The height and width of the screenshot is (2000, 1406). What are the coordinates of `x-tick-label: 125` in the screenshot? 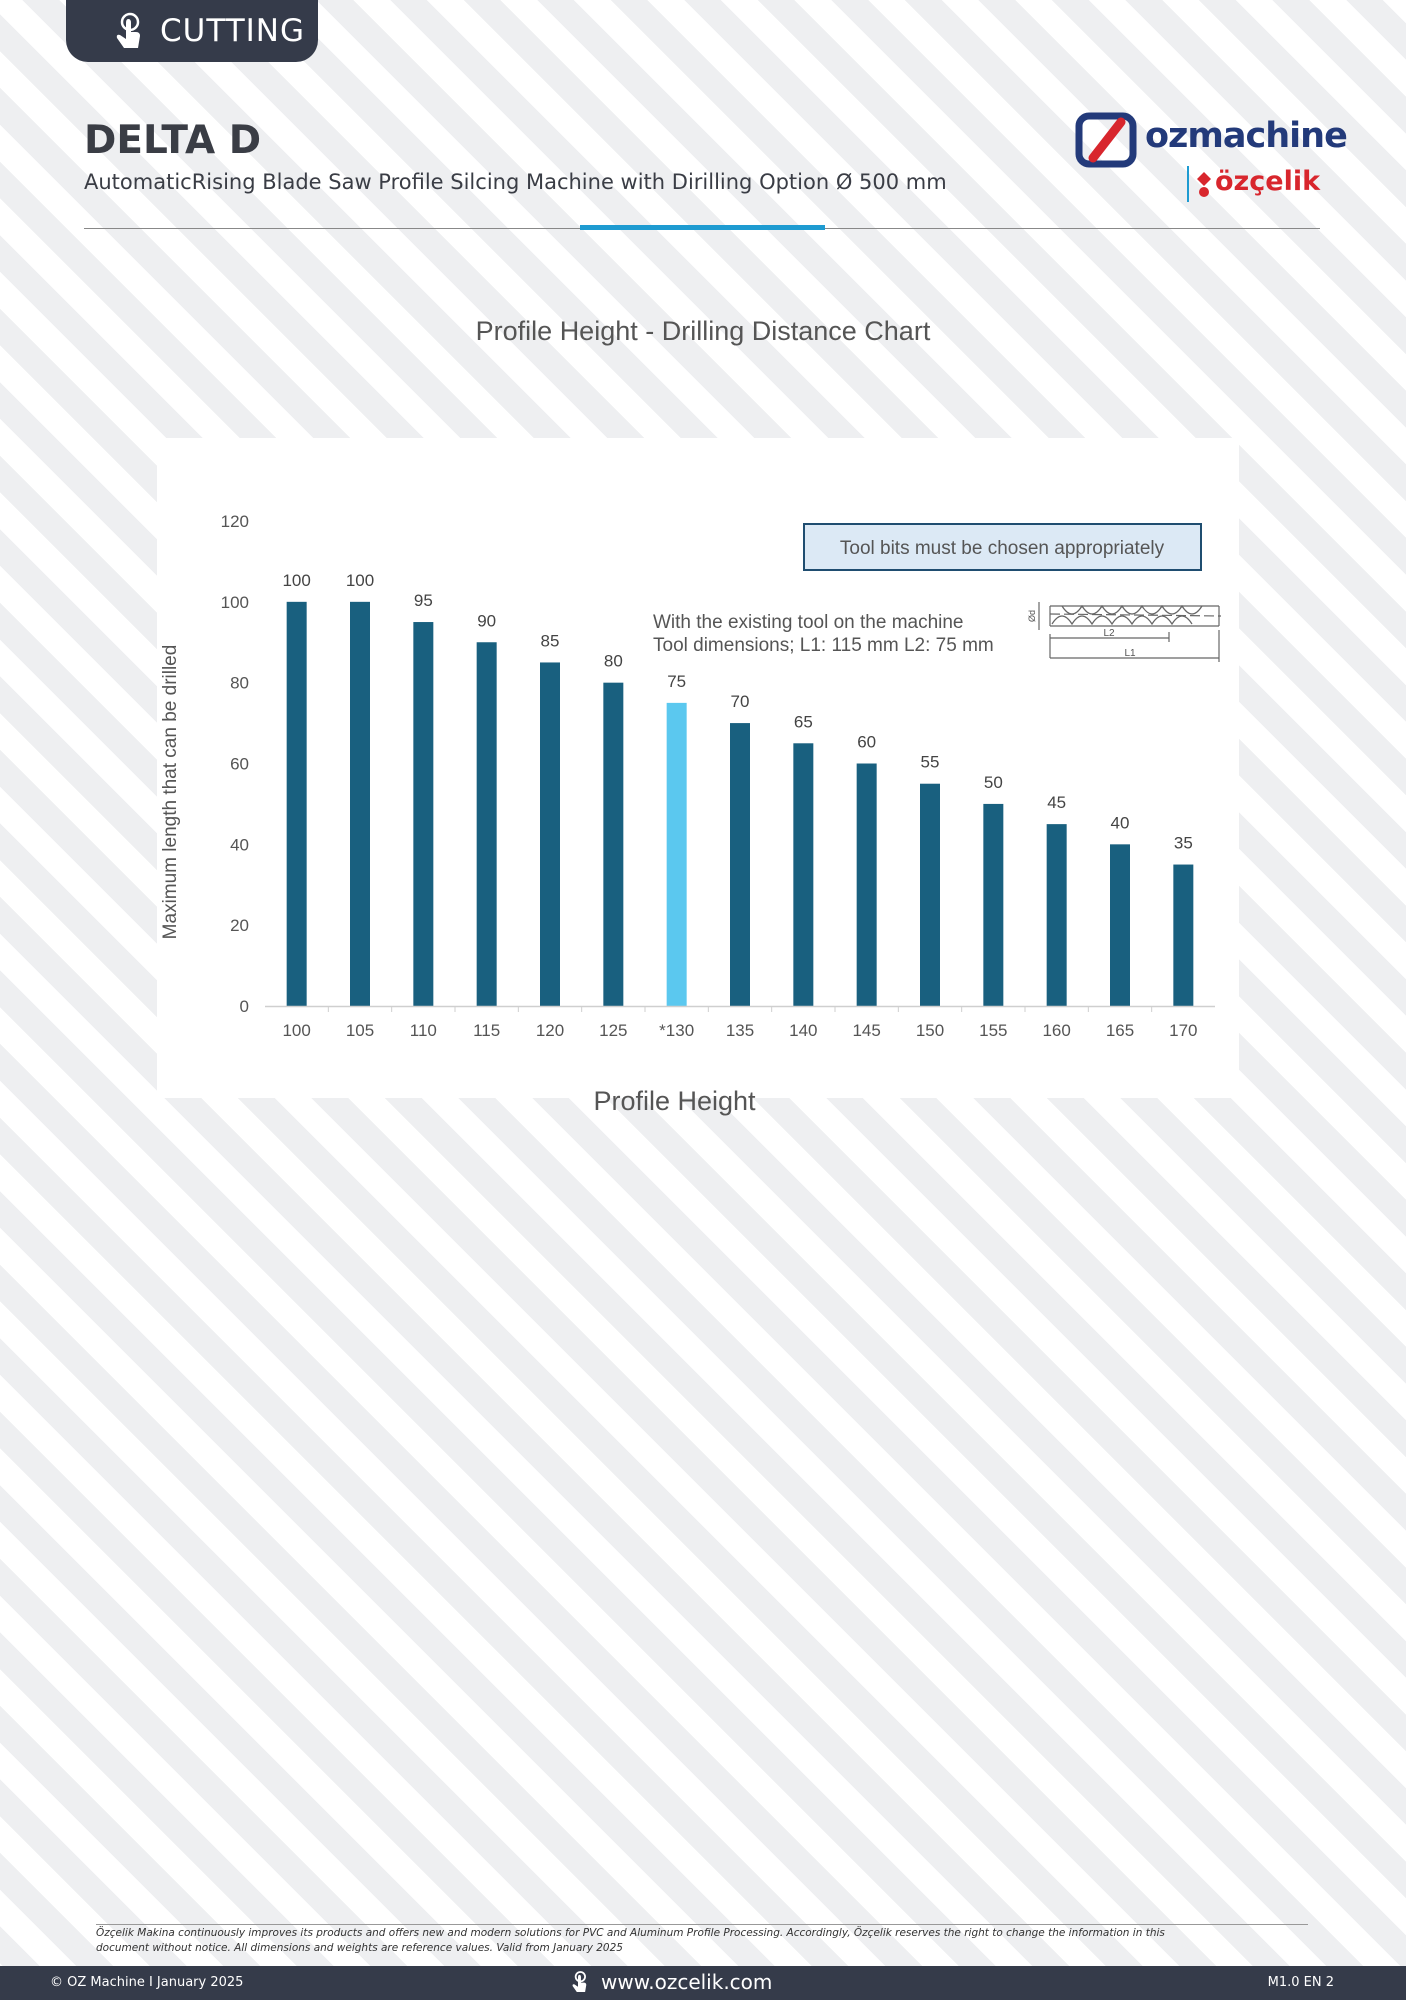 It's located at (613, 1030).